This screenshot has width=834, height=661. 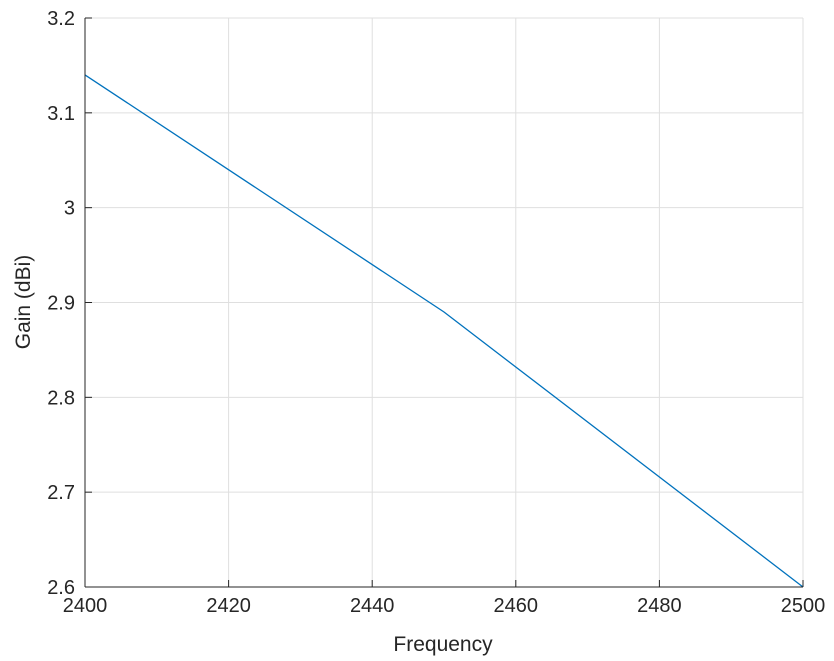 I want to click on x-tick-label: 2480, so click(x=659, y=606).